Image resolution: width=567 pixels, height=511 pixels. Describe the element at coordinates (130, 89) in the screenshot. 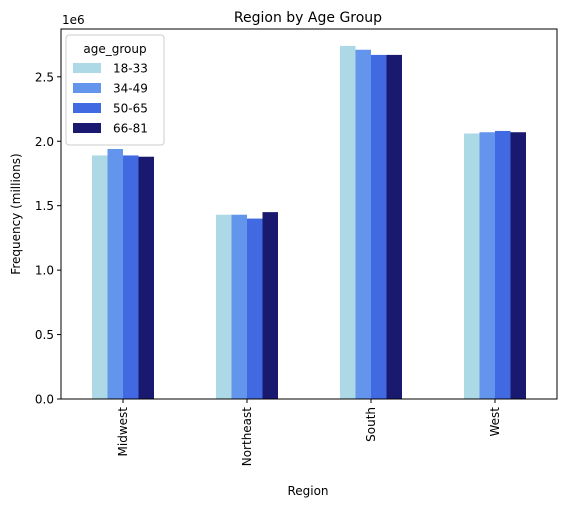

I see `legend-label-34-49: 34-49` at that location.